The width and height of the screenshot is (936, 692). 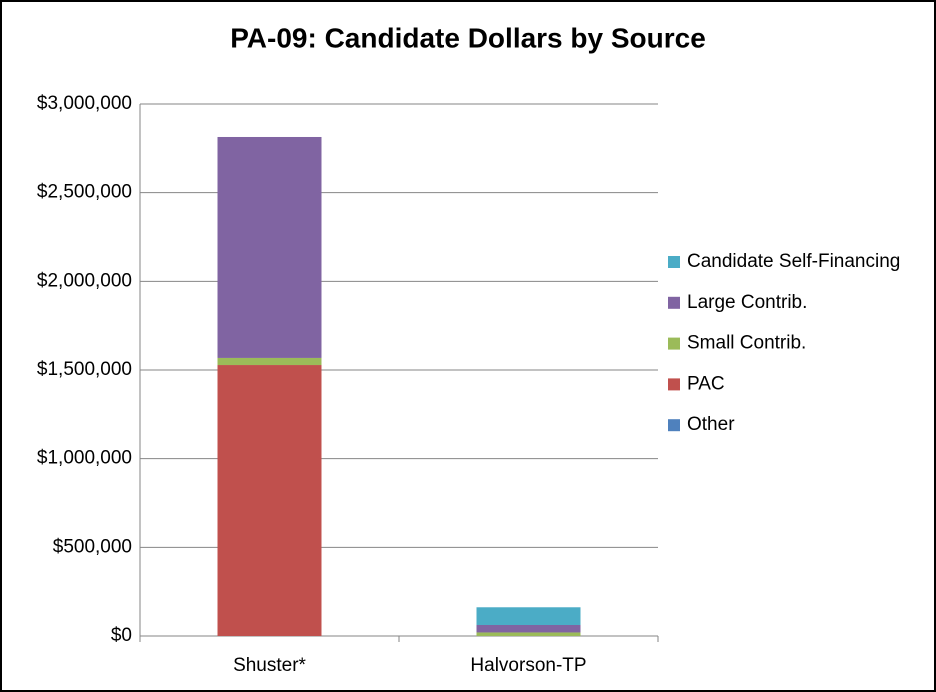 What do you see at coordinates (528, 665) in the screenshot?
I see `x-tick-label: Halvorson-TP` at bounding box center [528, 665].